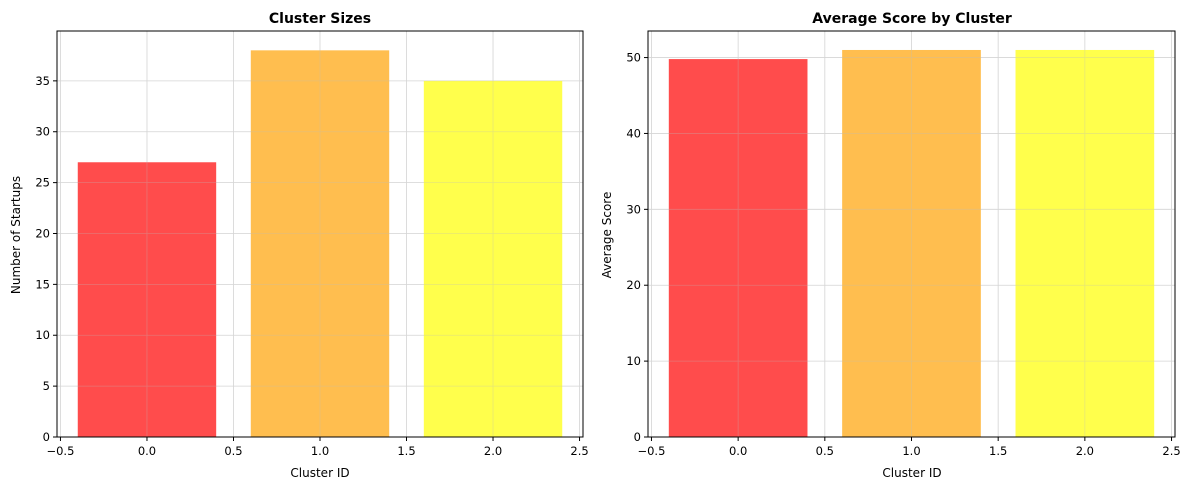  Describe the element at coordinates (42, 284) in the screenshot. I see `y-tick-label: 15` at that location.